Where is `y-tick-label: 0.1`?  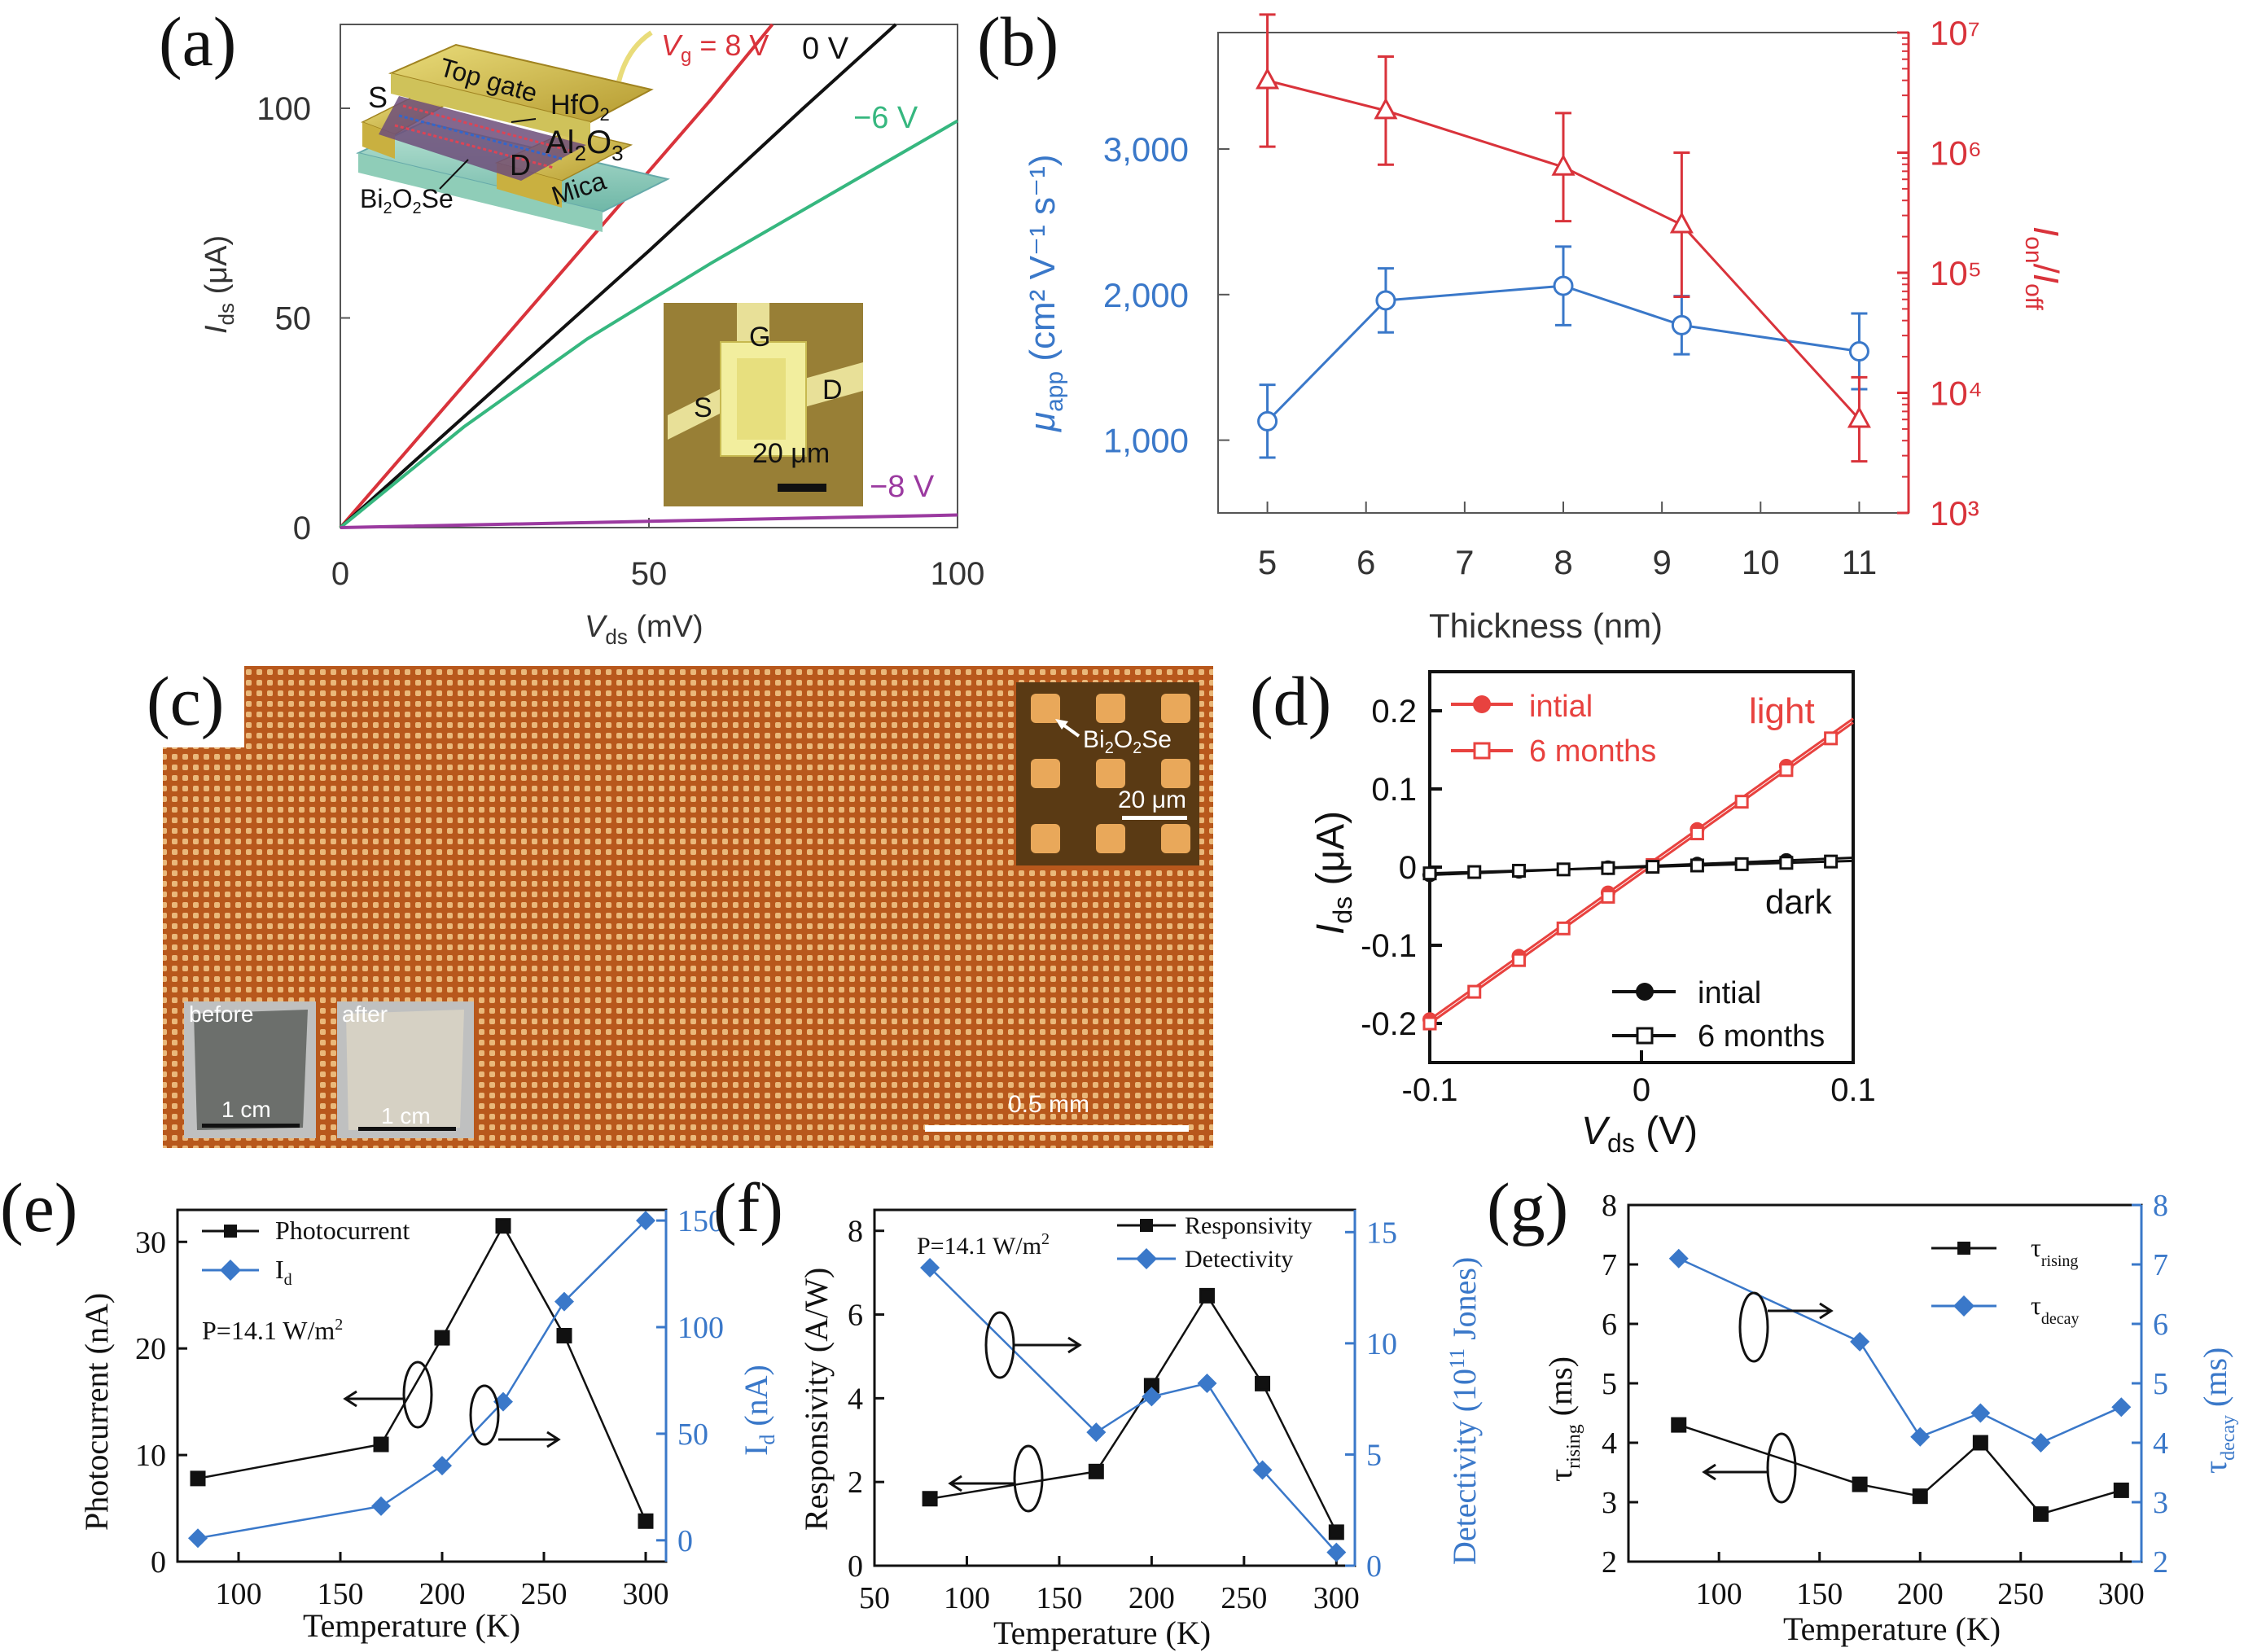
y-tick-label: 0.1 is located at coordinates (1394, 790).